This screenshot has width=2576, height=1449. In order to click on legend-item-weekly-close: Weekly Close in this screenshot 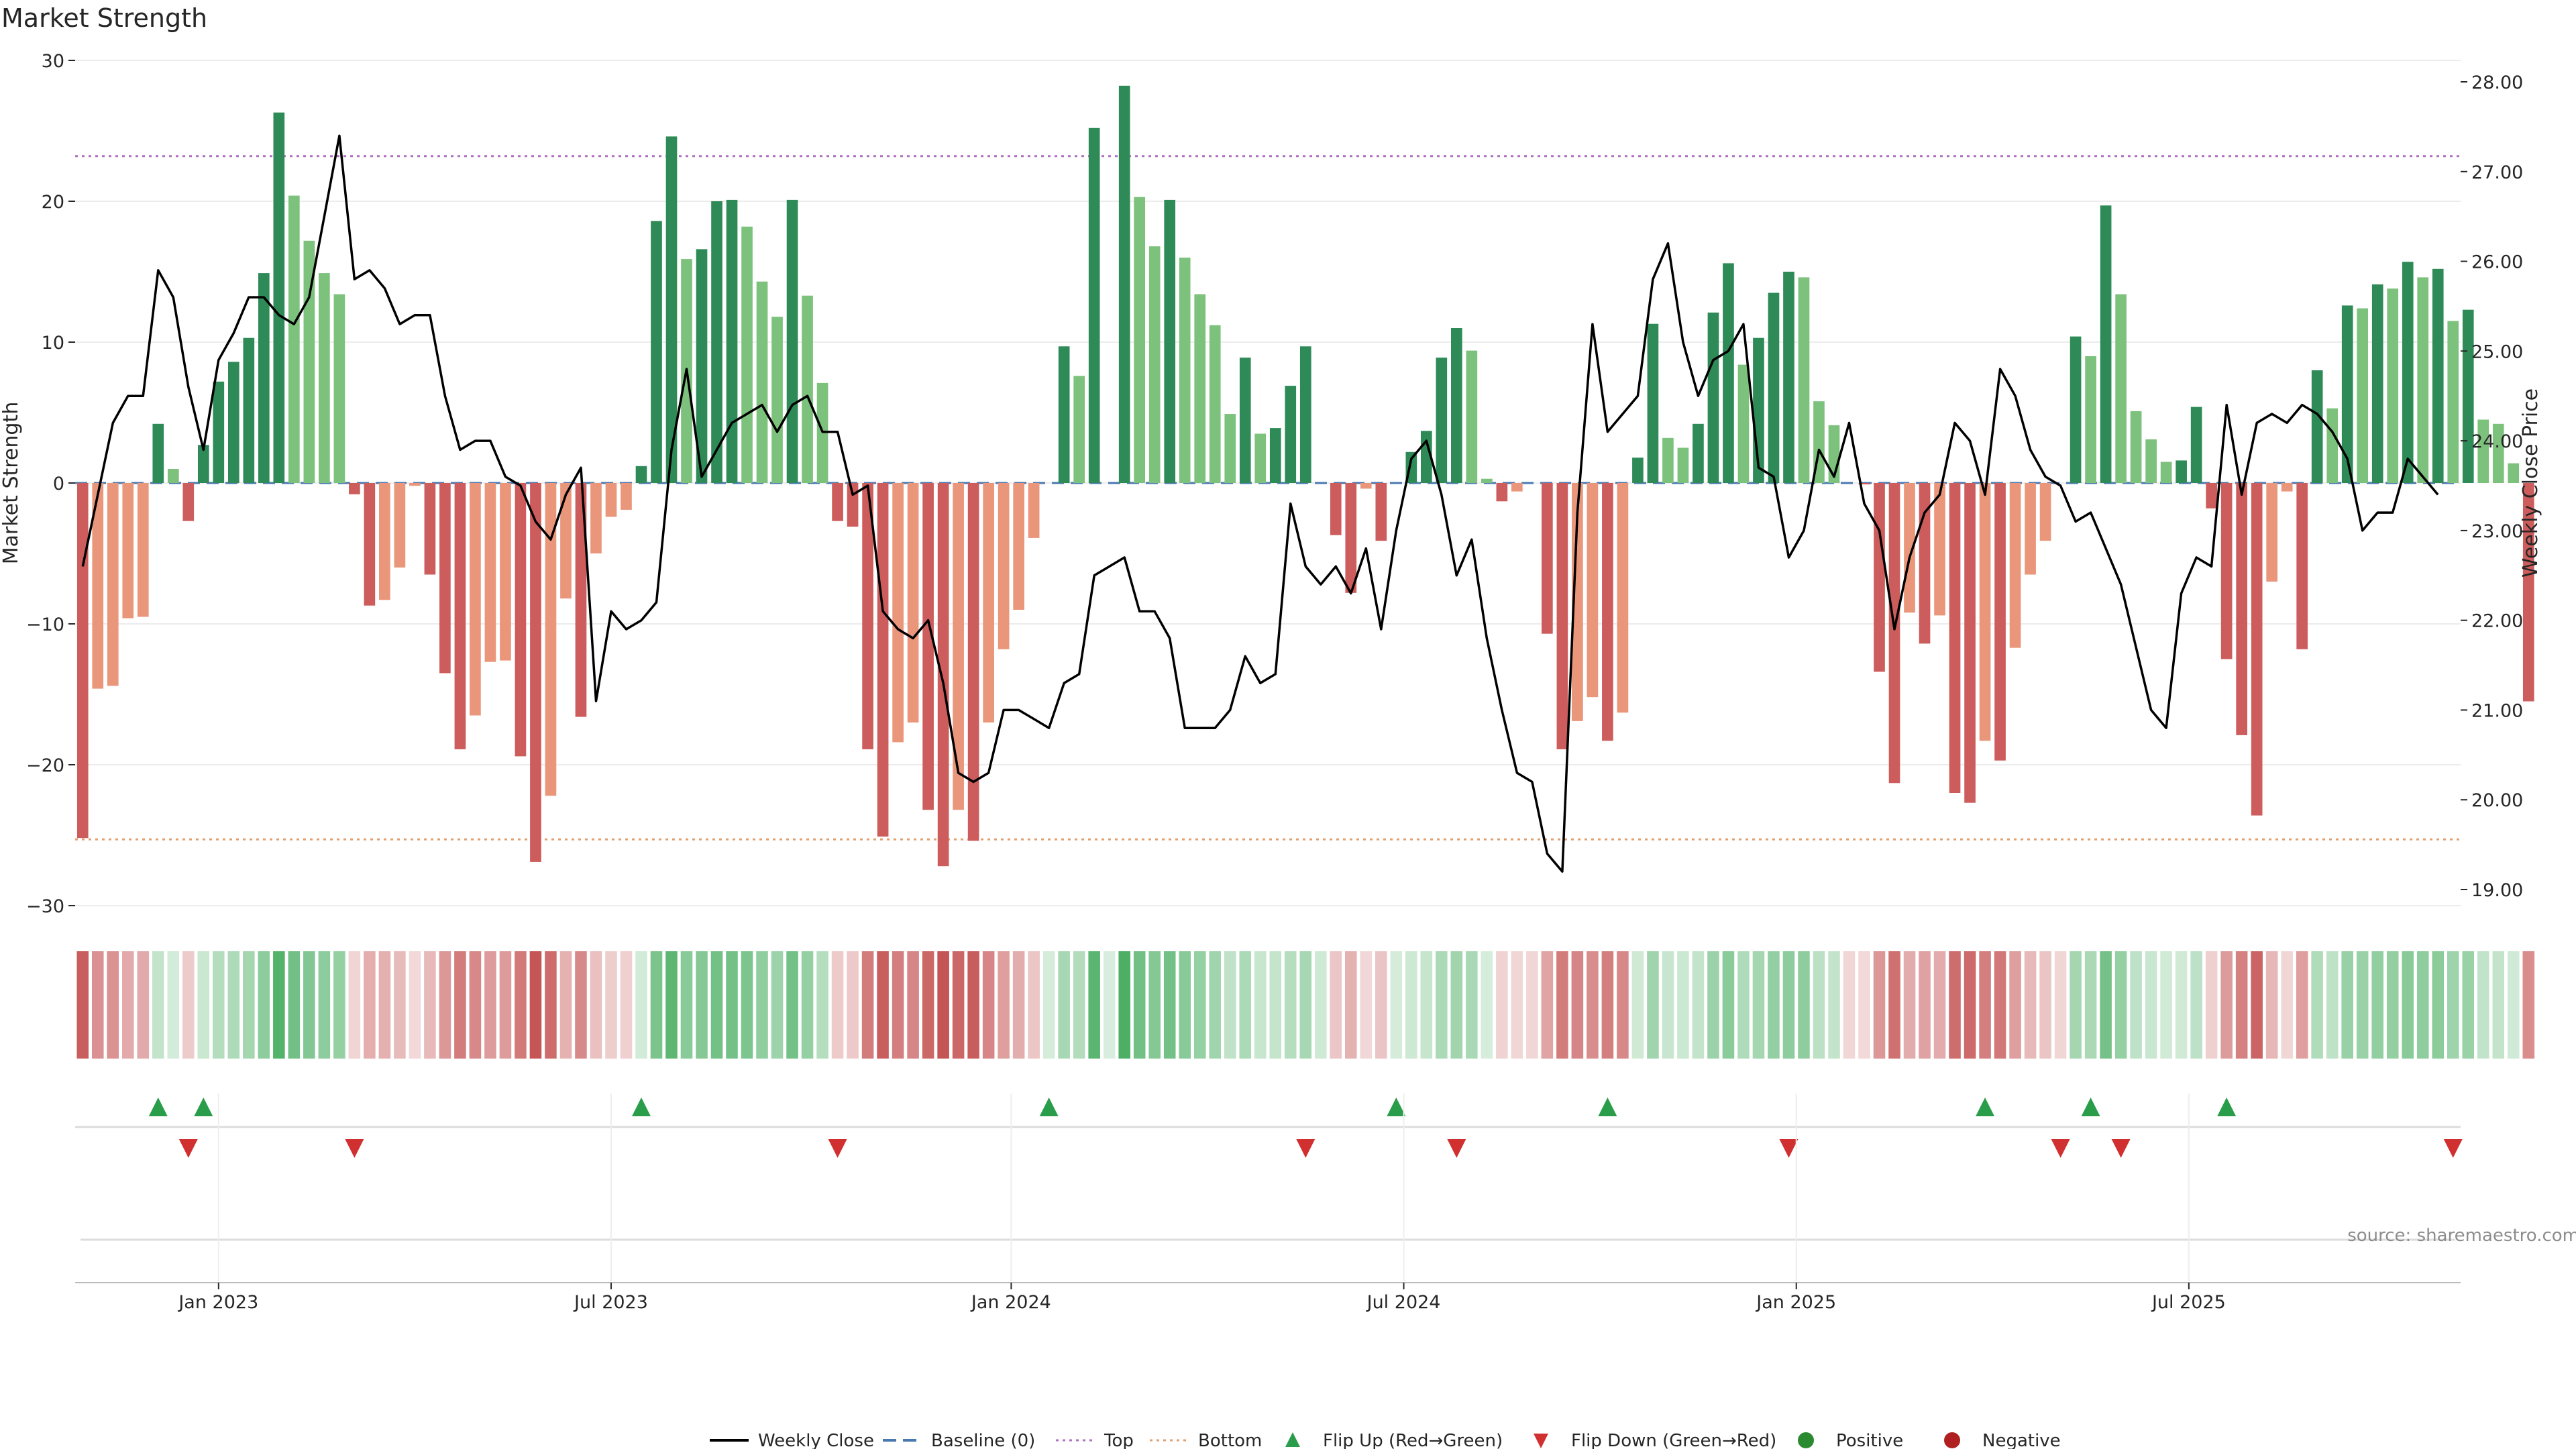, I will do `click(792, 1440)`.